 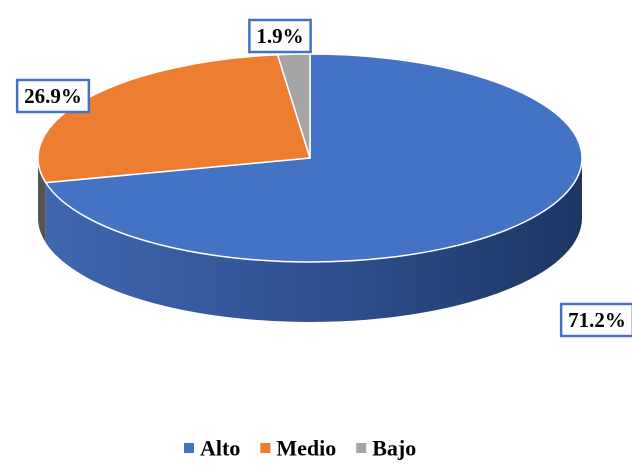 What do you see at coordinates (293, 106) in the screenshot?
I see `slice-bajo` at bounding box center [293, 106].